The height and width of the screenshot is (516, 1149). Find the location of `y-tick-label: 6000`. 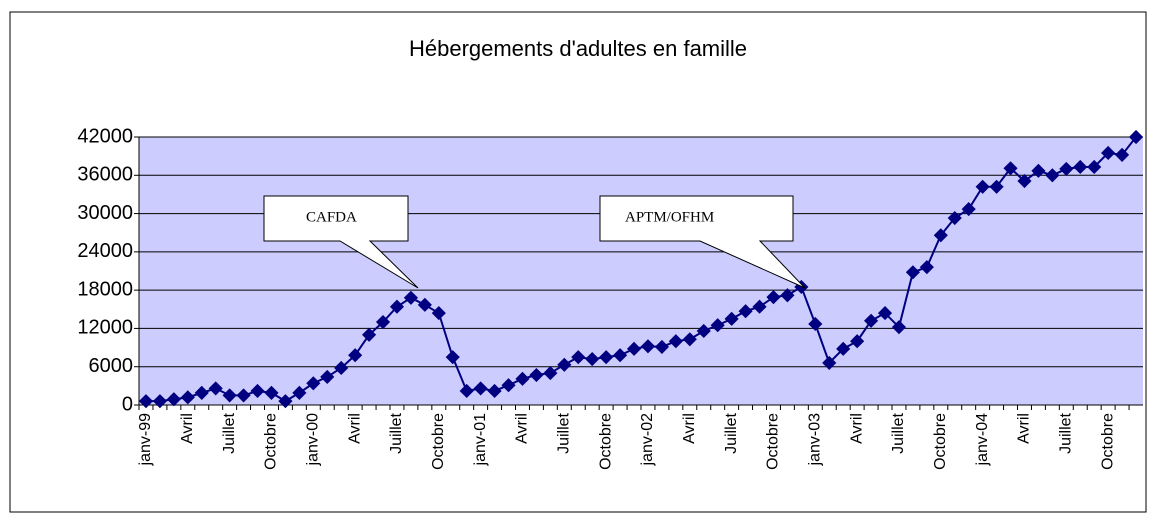

y-tick-label: 6000 is located at coordinates (111, 366).